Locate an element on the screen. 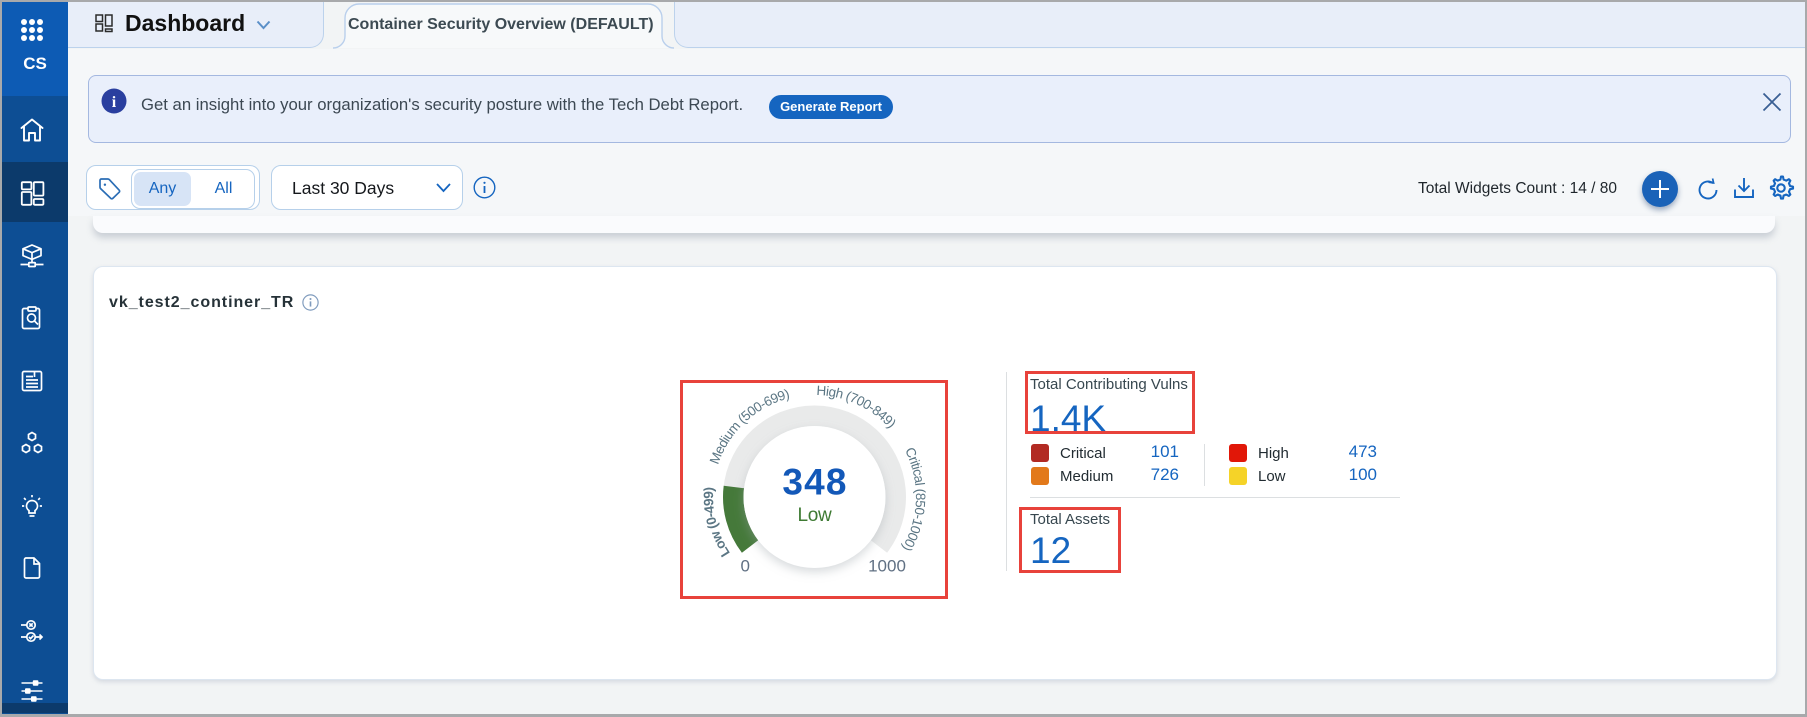 This screenshot has width=1807, height=717. svg-text: i is located at coordinates (114, 102).